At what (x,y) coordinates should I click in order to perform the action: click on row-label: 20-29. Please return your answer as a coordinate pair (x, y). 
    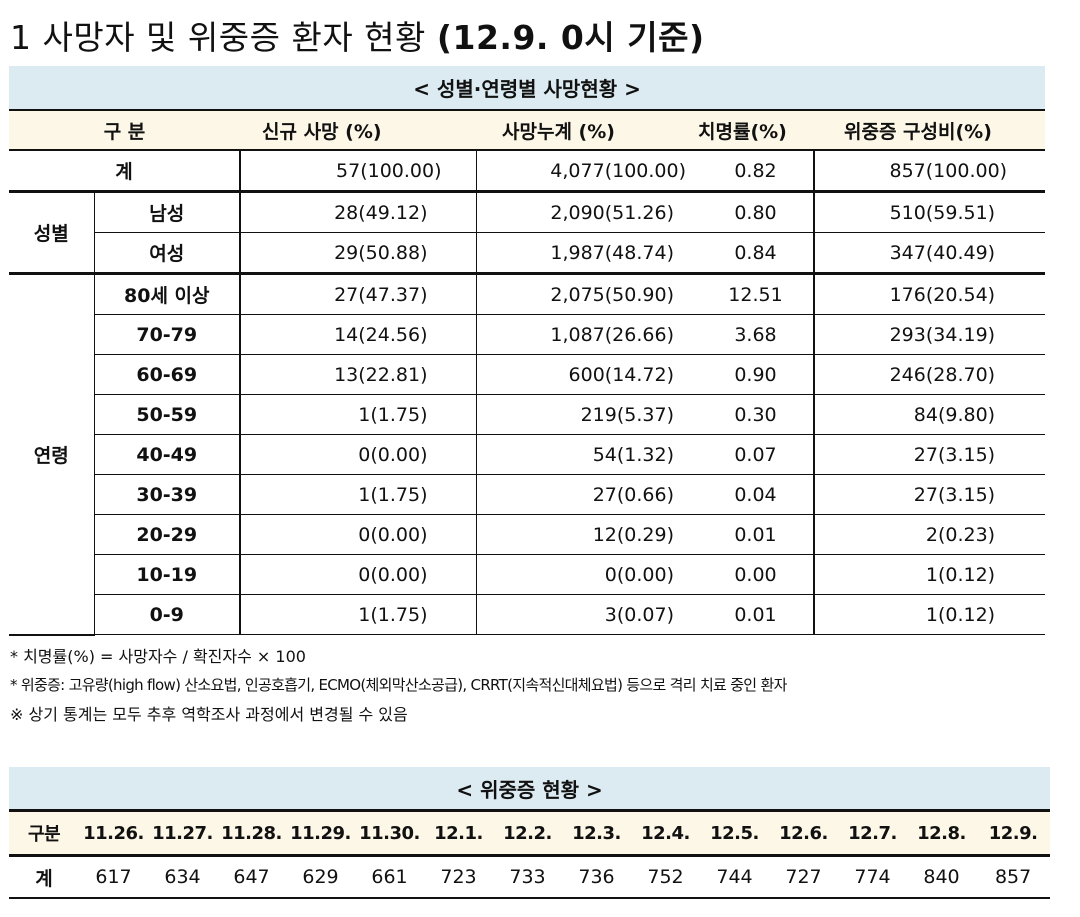
    Looking at the image, I should click on (167, 534).